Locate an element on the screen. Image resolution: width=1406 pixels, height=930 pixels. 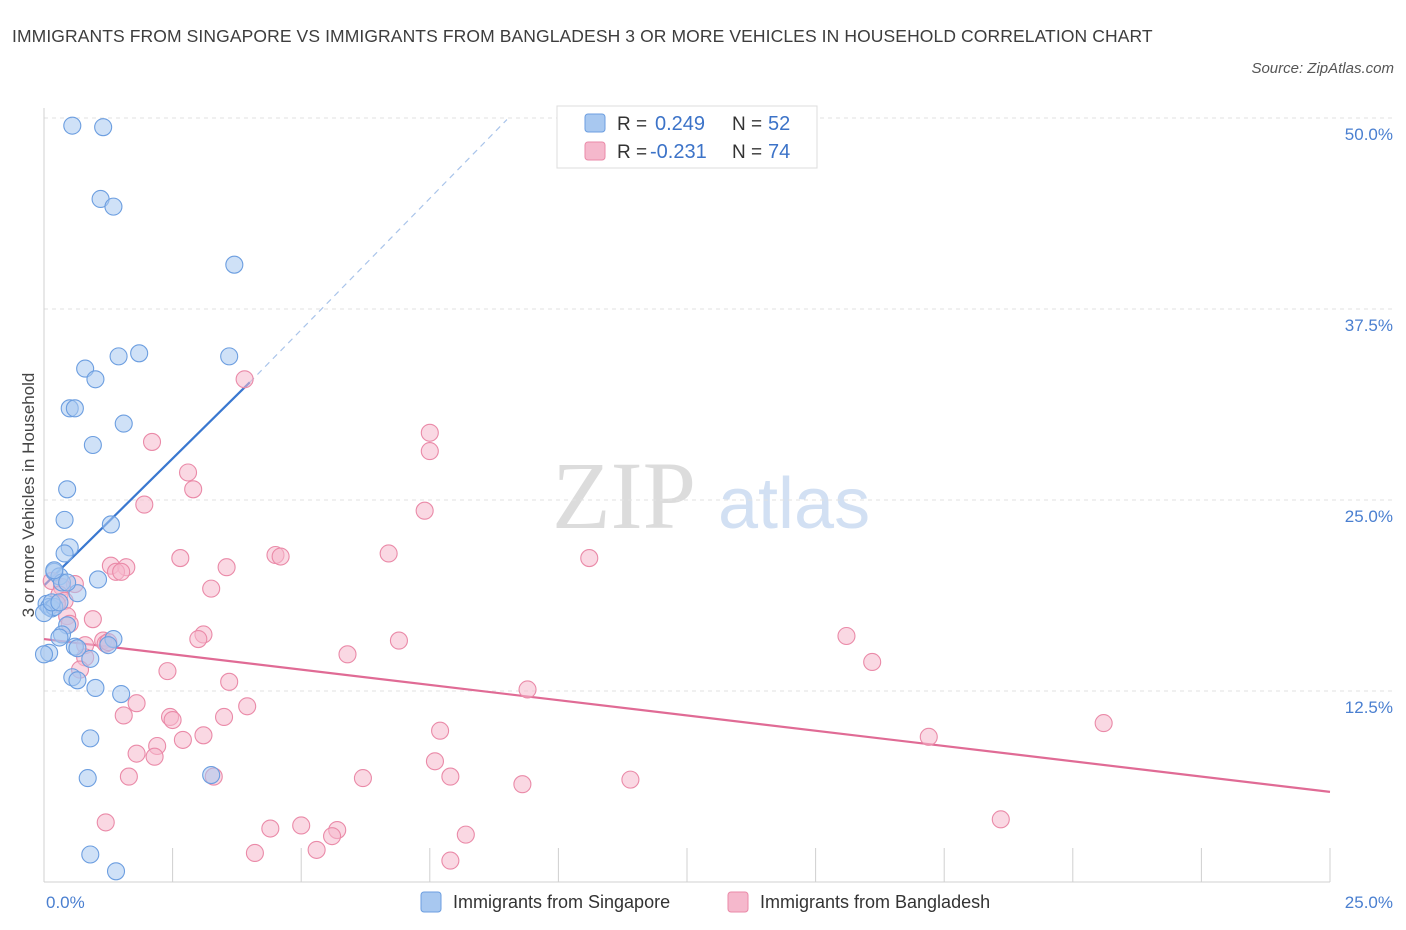
y-tick-label-2: 37.5% is located at coordinates (1369, 325).